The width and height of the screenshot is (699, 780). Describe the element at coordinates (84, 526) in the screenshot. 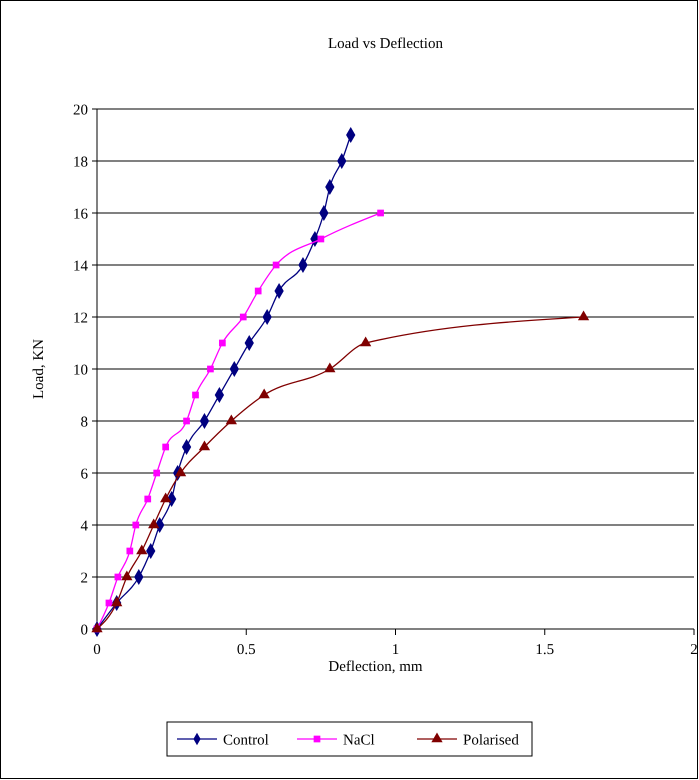

I see `y-tick-label: 4` at that location.